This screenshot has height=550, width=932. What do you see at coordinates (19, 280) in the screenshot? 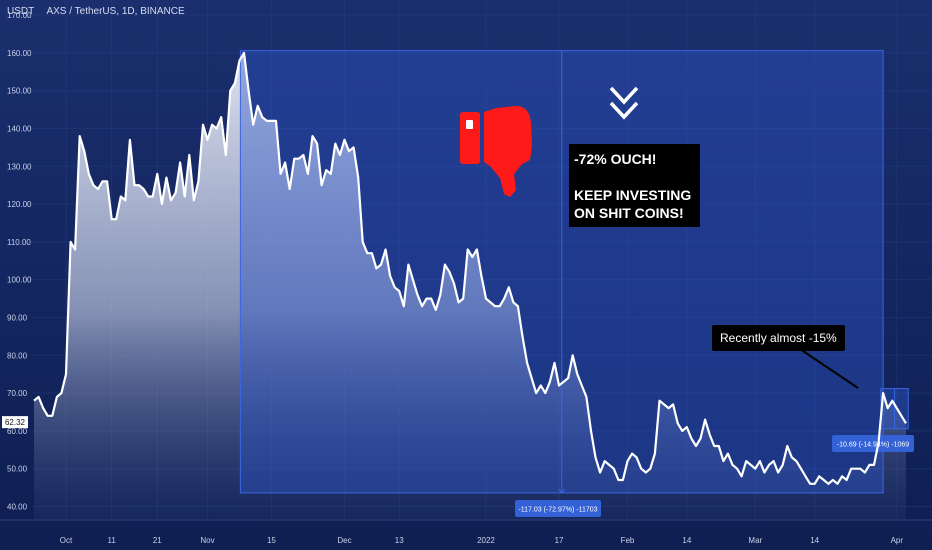
I see `y-tick-label: 100.00` at bounding box center [19, 280].